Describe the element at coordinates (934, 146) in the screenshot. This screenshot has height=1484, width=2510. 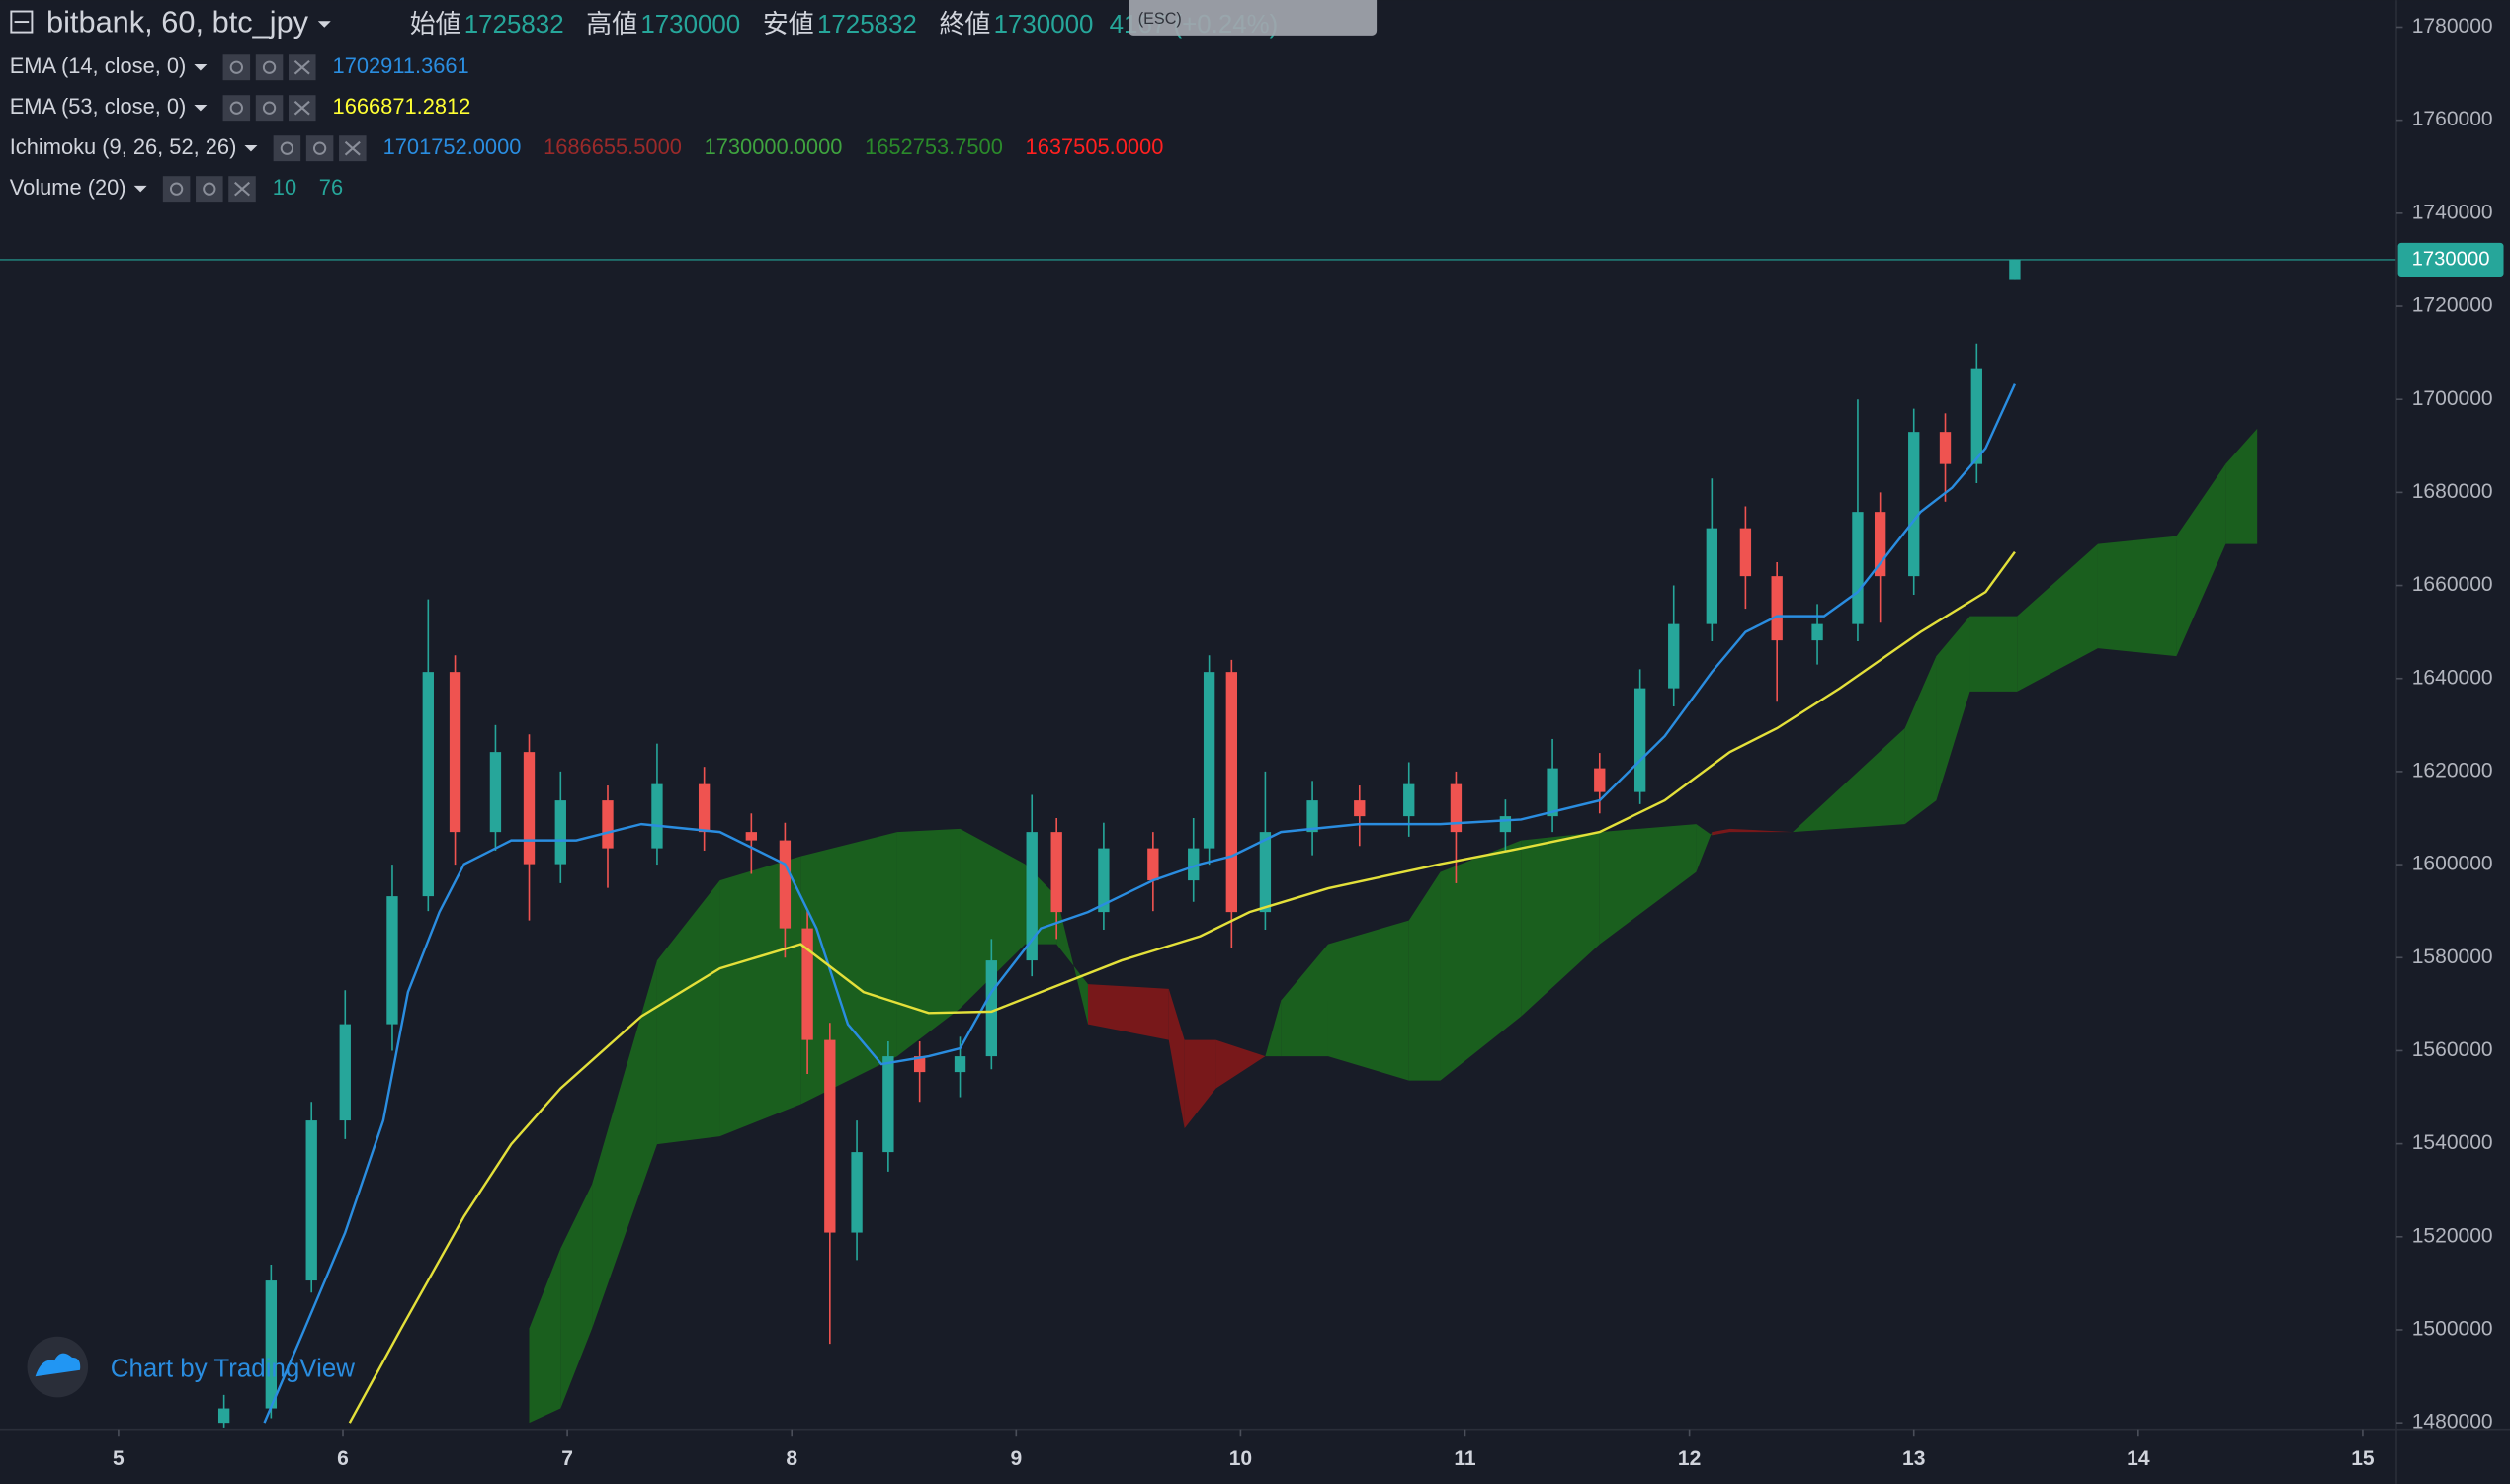
I see `legend-value: 1652753.7500` at that location.